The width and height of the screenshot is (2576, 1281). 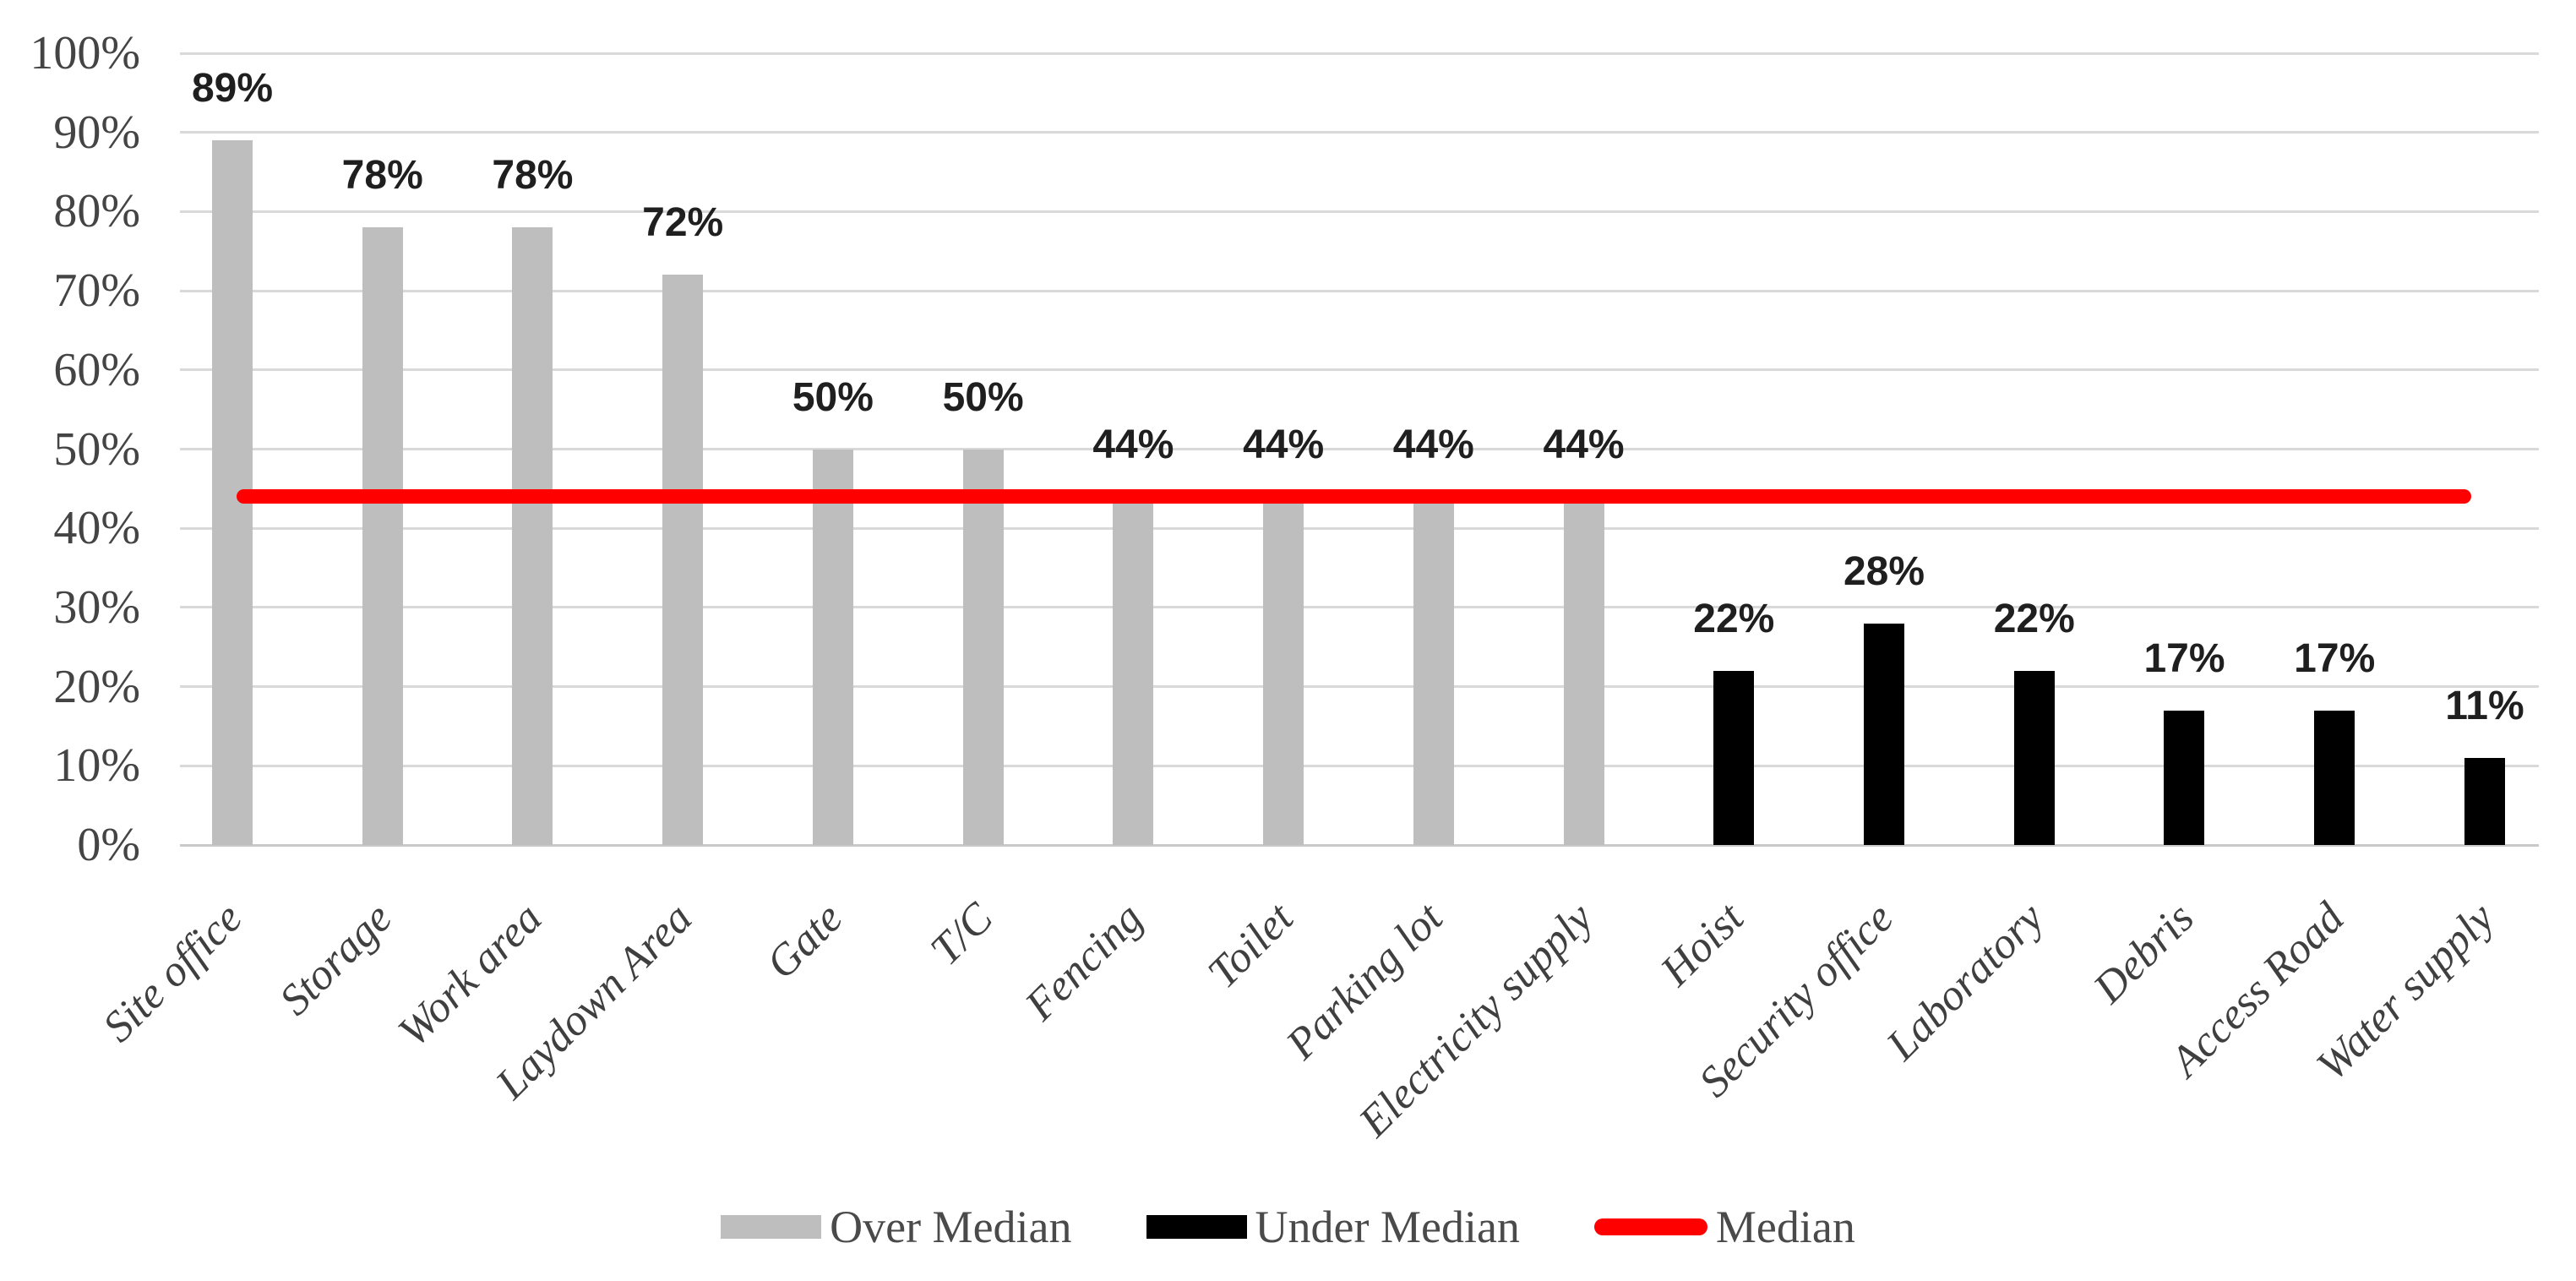 I want to click on legend-item-over-median: Over Median, so click(x=896, y=1227).